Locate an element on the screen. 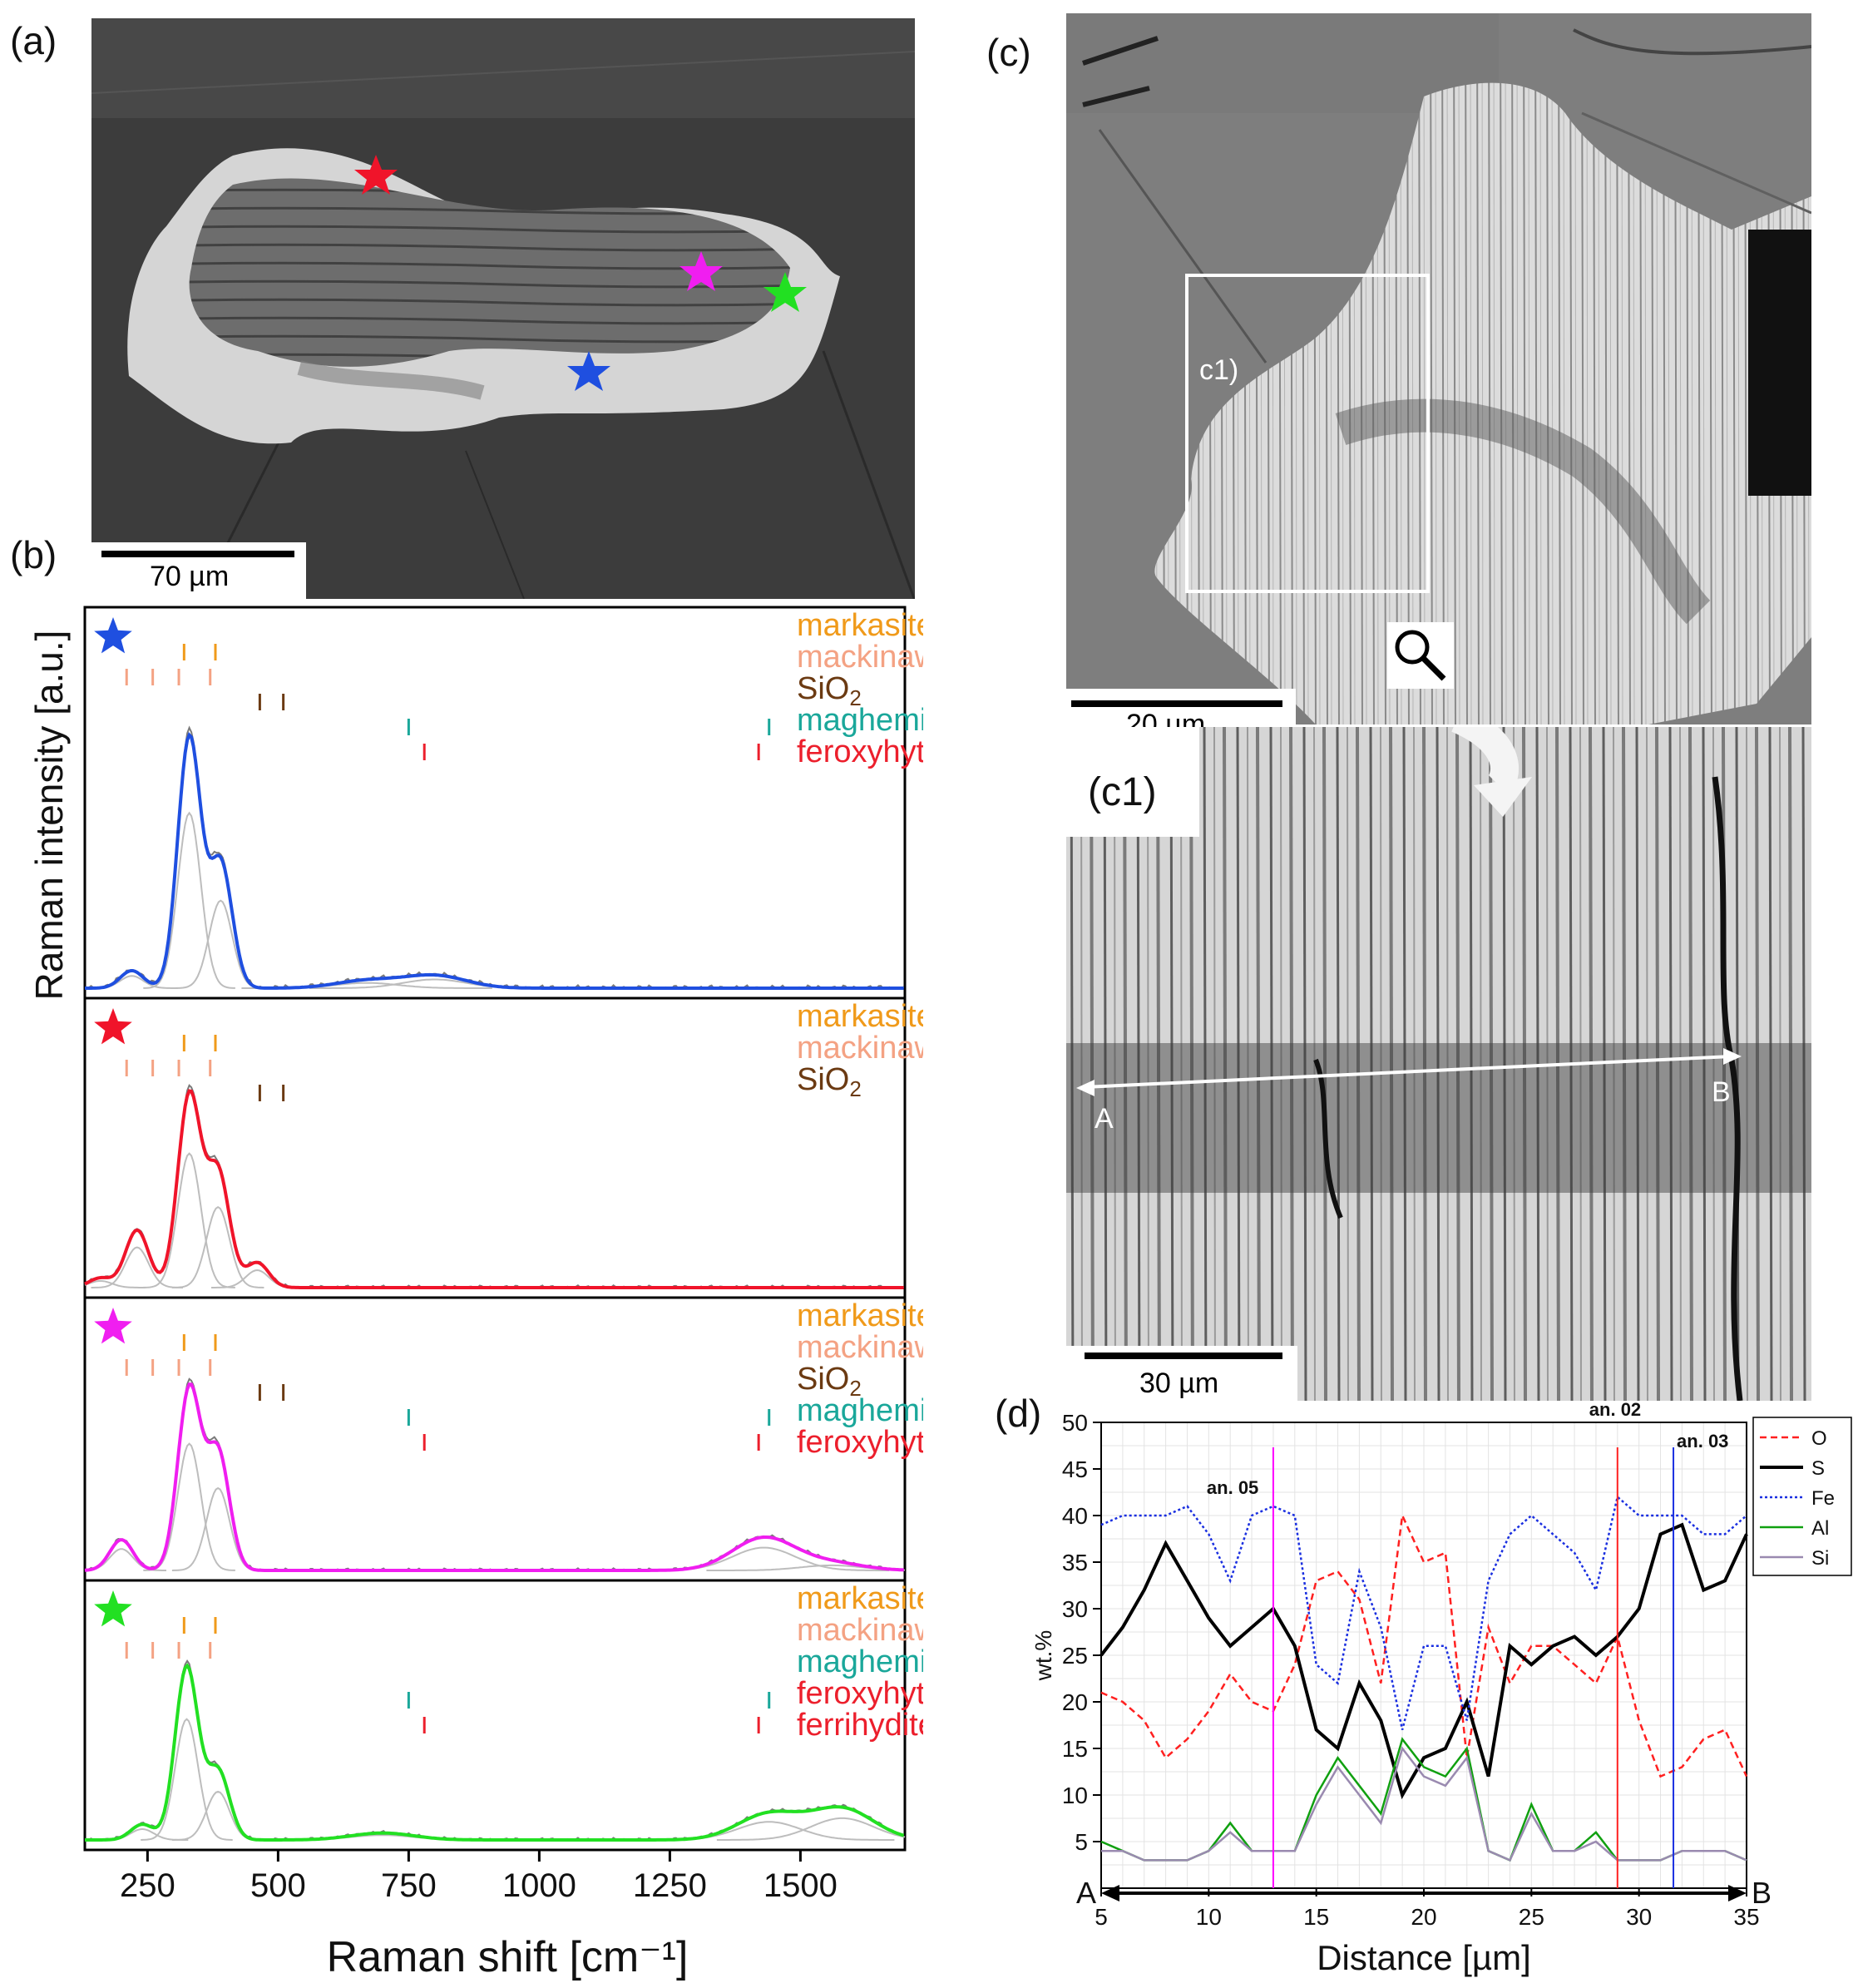 The width and height of the screenshot is (1858, 1988). raman-spectrum-magenta is located at coordinates (494, 1477).